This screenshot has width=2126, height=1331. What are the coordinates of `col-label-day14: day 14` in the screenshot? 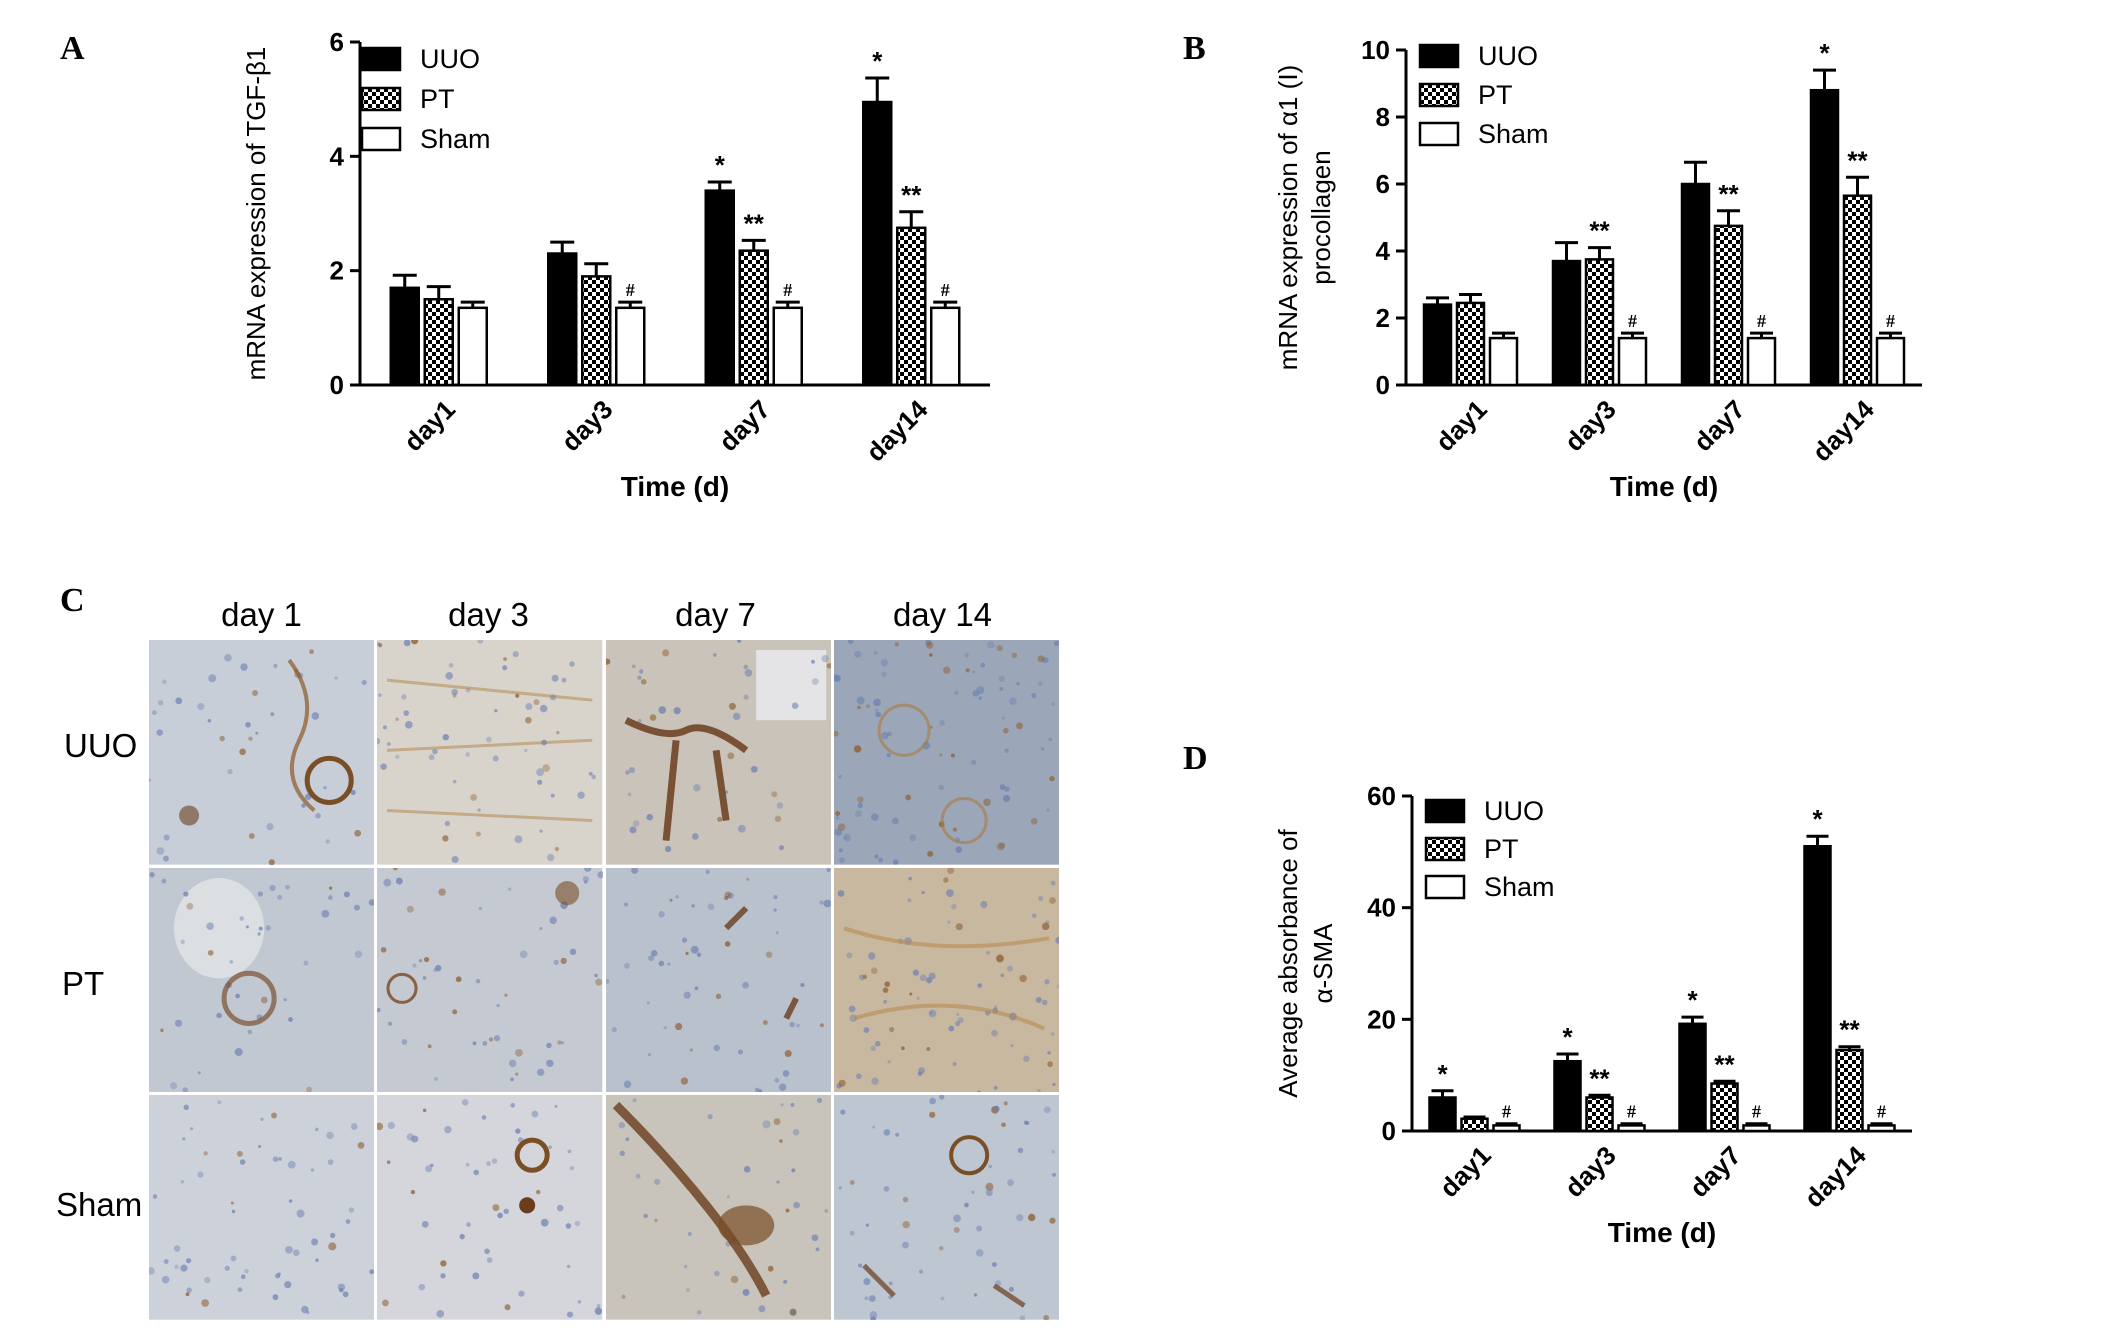 It's located at (942, 614).